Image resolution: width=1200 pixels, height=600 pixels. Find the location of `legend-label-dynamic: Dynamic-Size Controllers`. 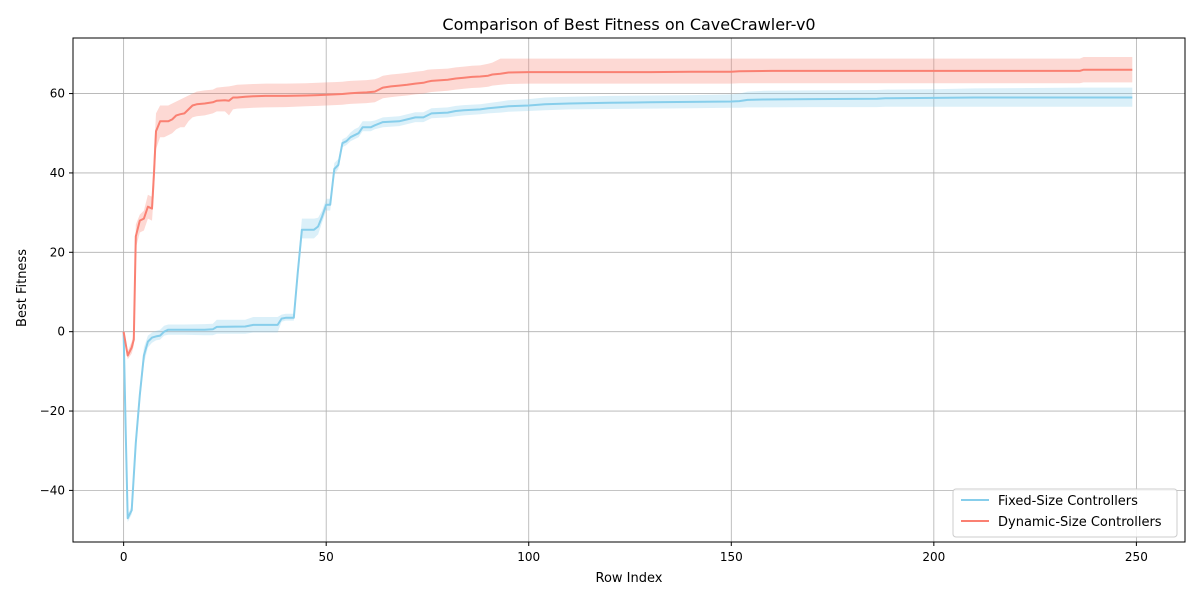

legend-label-dynamic: Dynamic-Size Controllers is located at coordinates (1080, 522).